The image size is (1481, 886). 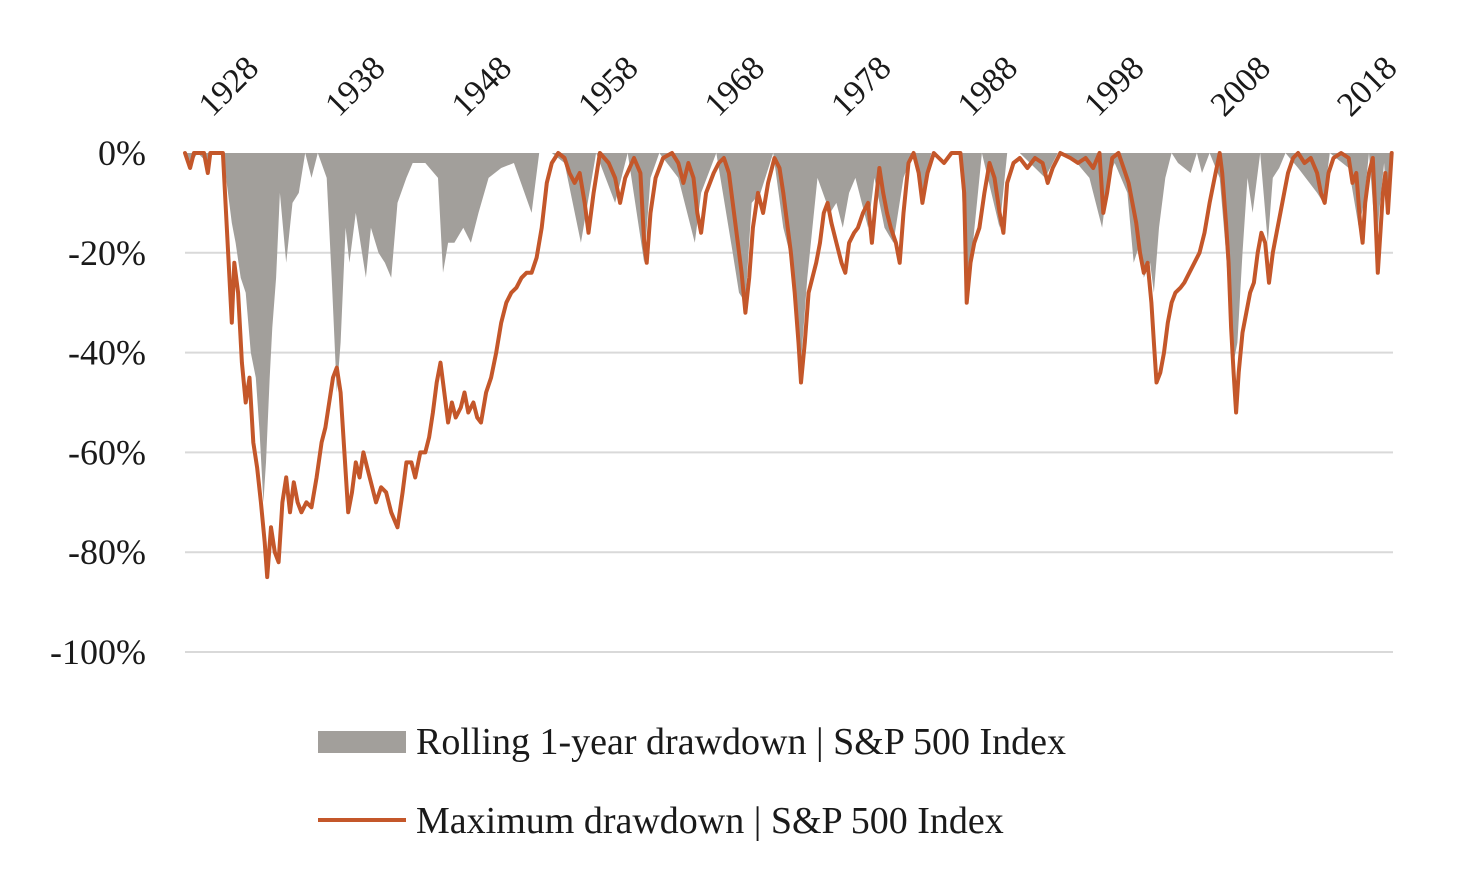 What do you see at coordinates (107, 253) in the screenshot?
I see `y-tick-label: -20%` at bounding box center [107, 253].